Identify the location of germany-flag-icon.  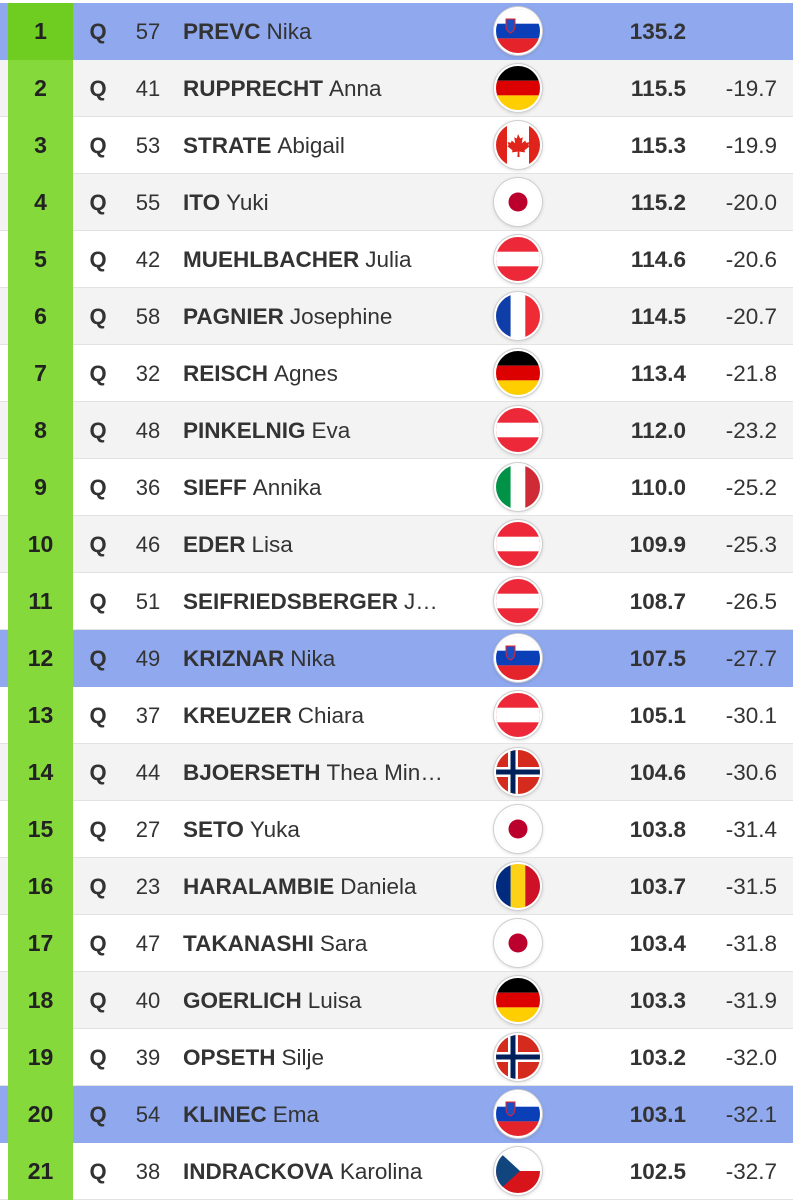
(518, 88).